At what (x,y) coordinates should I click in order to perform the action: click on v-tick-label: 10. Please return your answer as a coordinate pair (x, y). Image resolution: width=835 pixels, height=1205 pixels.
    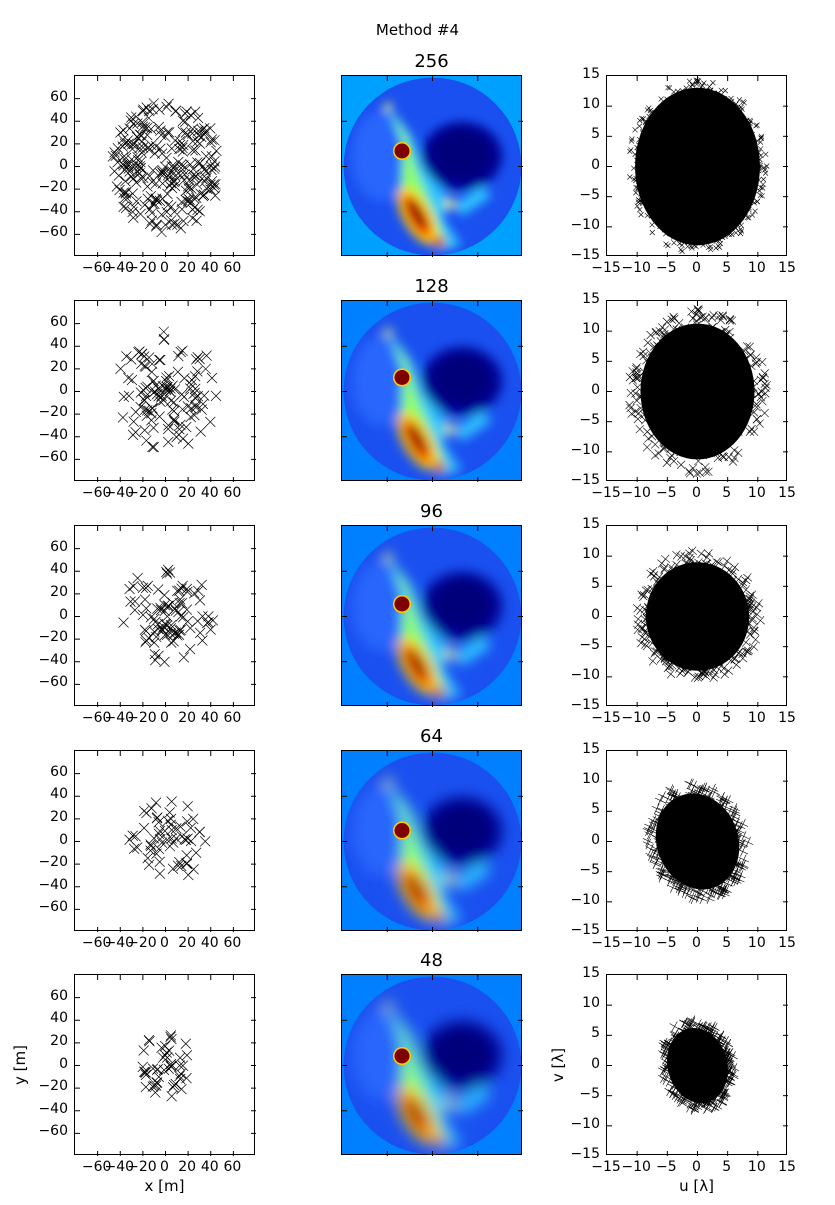
    Looking at the image, I should click on (591, 779).